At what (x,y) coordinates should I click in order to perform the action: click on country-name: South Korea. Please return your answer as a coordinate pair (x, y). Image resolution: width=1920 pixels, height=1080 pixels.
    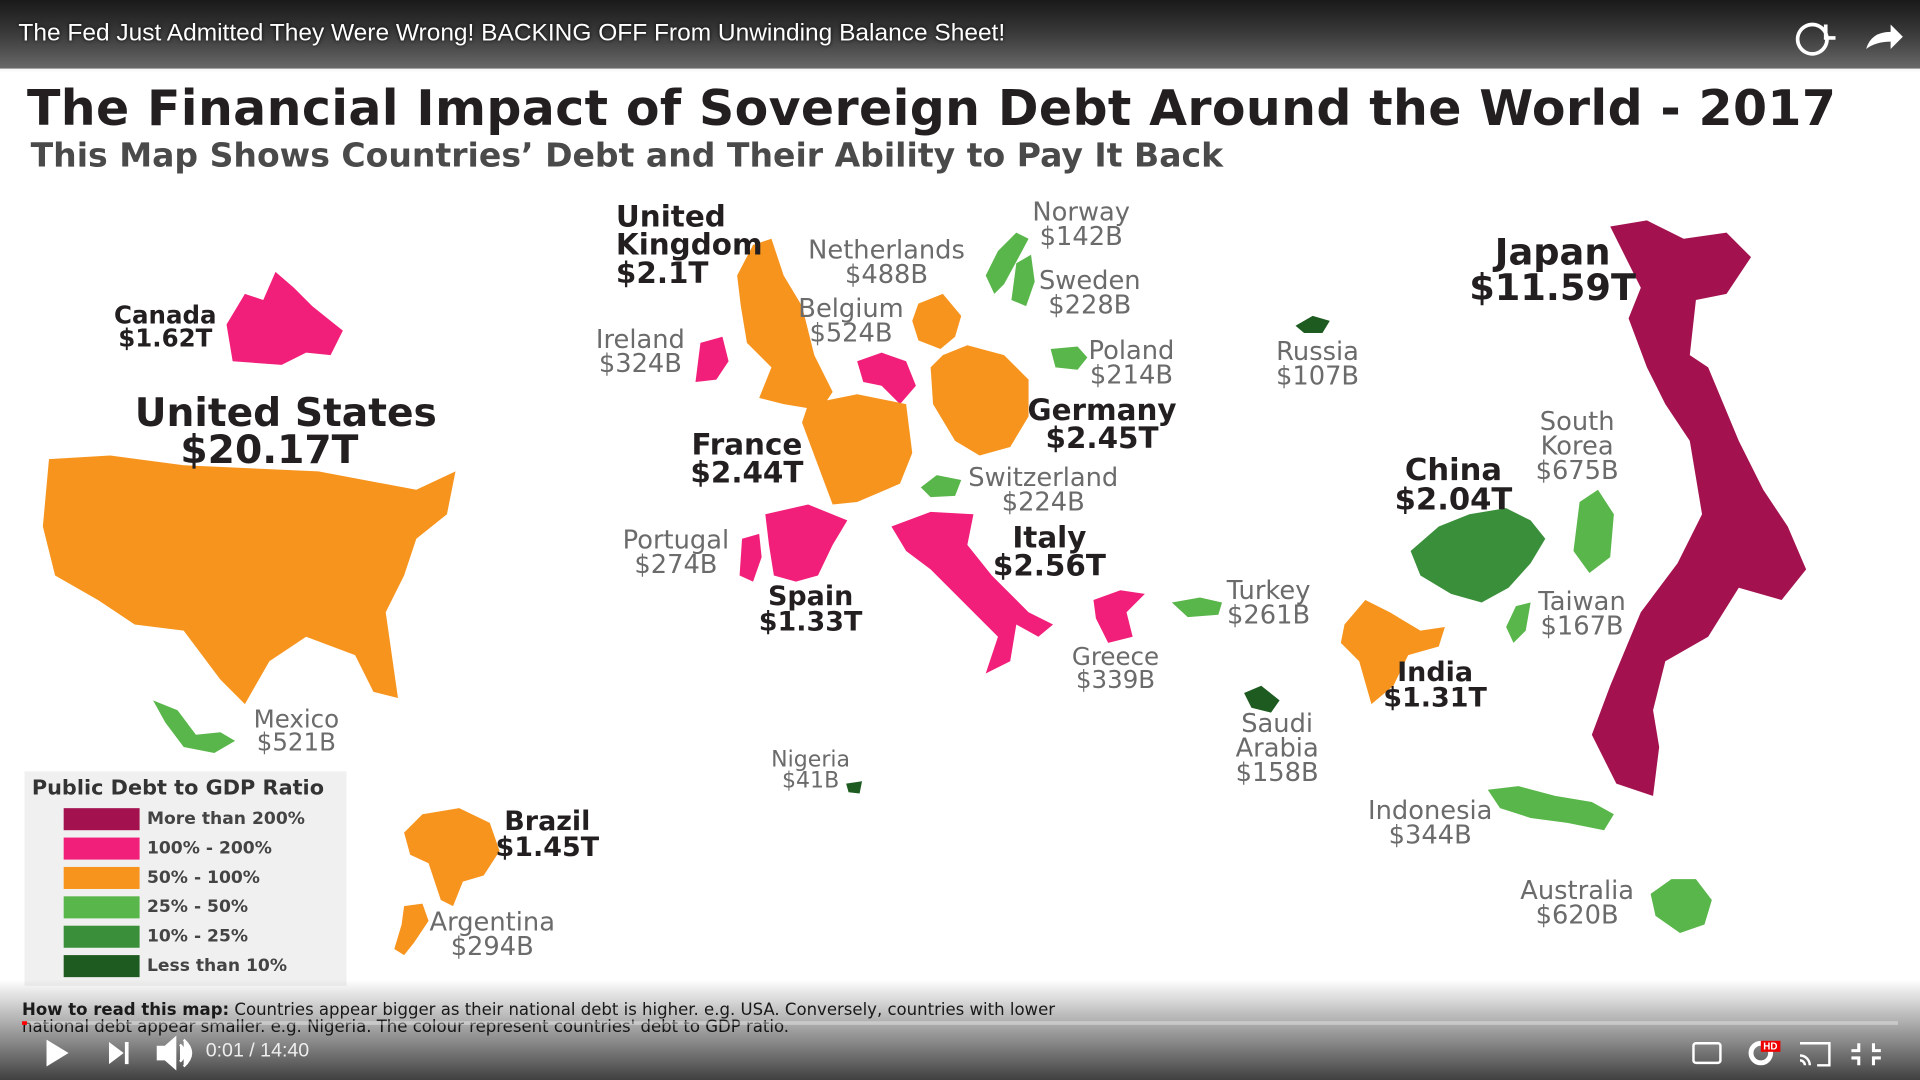
    Looking at the image, I should click on (1577, 433).